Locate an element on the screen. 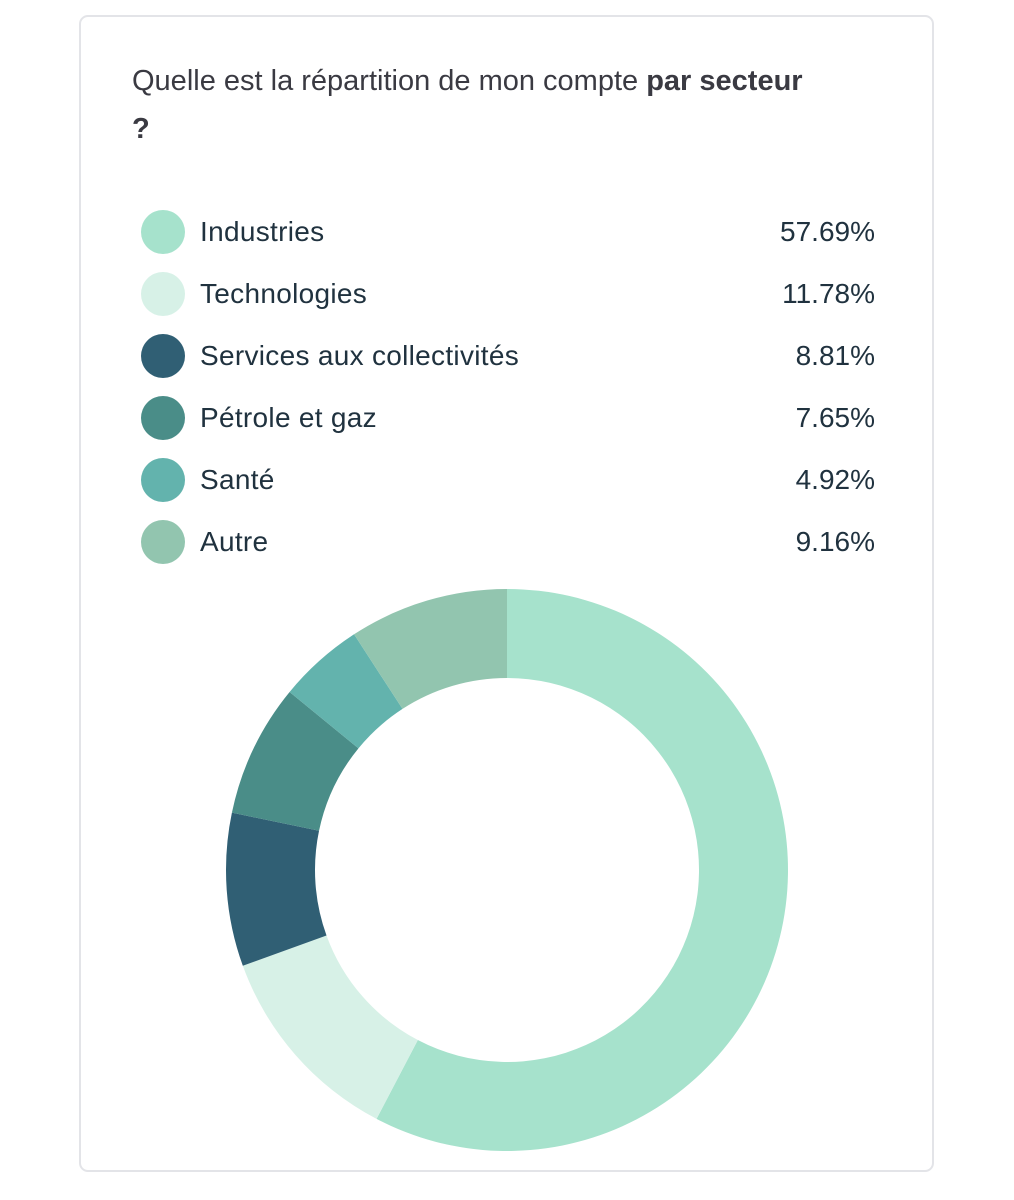 Image resolution: width=1014 pixels, height=1200 pixels. legend-label: Santé is located at coordinates (237, 479).